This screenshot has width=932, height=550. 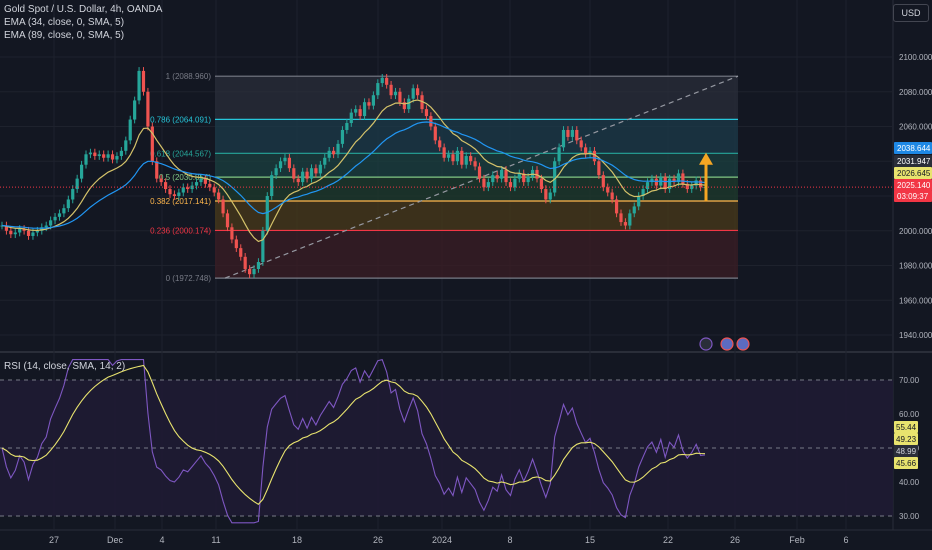 What do you see at coordinates (180, 201) in the screenshot?
I see `fib-level-label: 0.382 (2017.141)` at bounding box center [180, 201].